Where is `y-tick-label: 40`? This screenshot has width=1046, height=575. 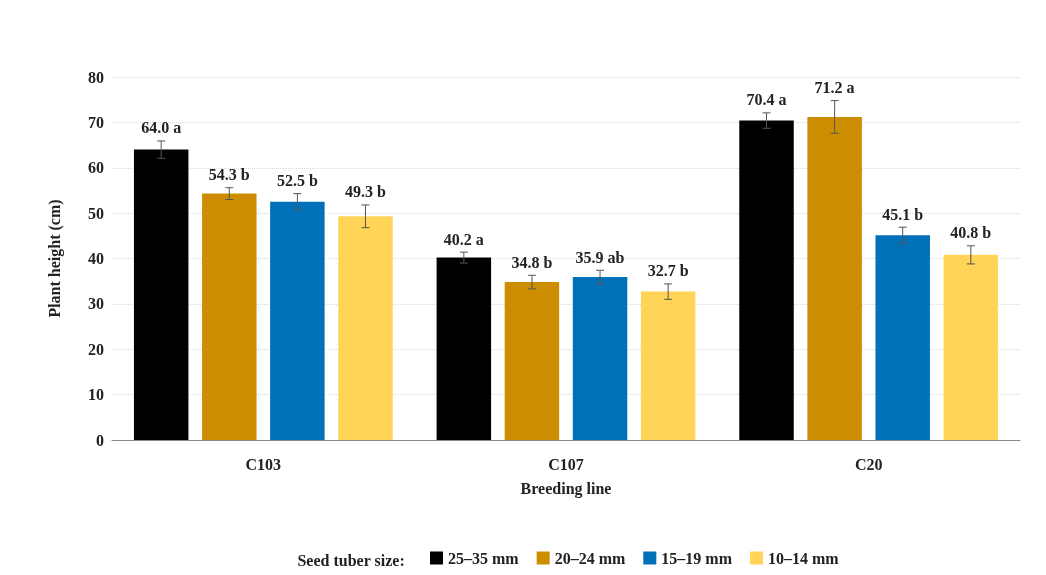
y-tick-label: 40 is located at coordinates (96, 258).